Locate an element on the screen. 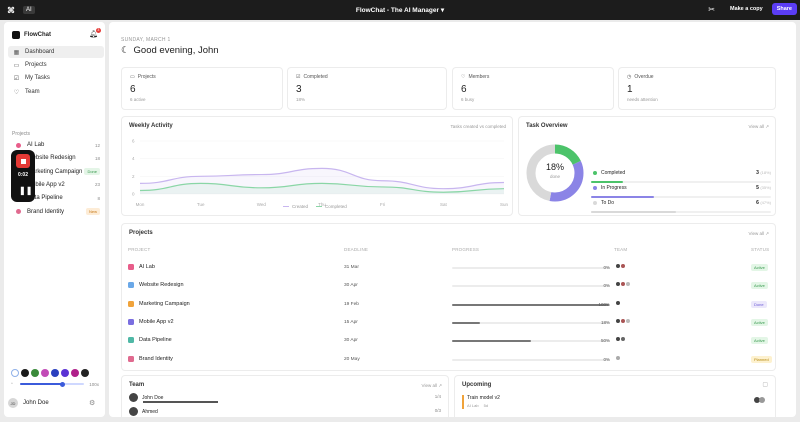 Image resolution: width=800 pixels, height=422 pixels. greeting-text: Good evening, John is located at coordinates (176, 50).